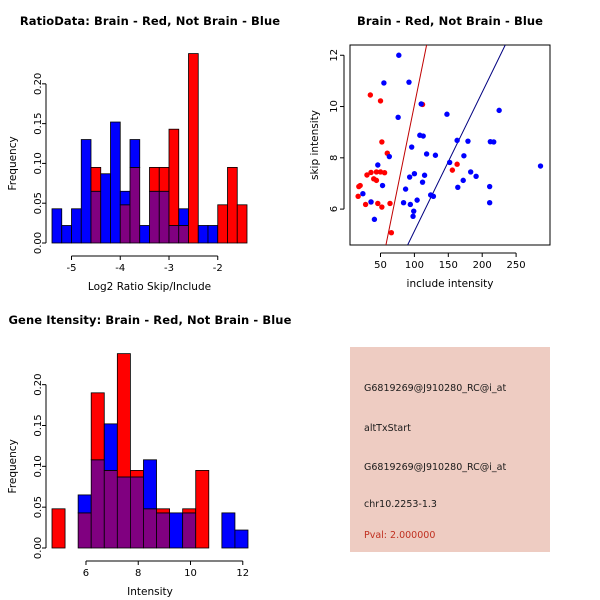 This screenshot has height=600, width=600. I want to click on y-axis-title: Frequency, so click(13, 163).